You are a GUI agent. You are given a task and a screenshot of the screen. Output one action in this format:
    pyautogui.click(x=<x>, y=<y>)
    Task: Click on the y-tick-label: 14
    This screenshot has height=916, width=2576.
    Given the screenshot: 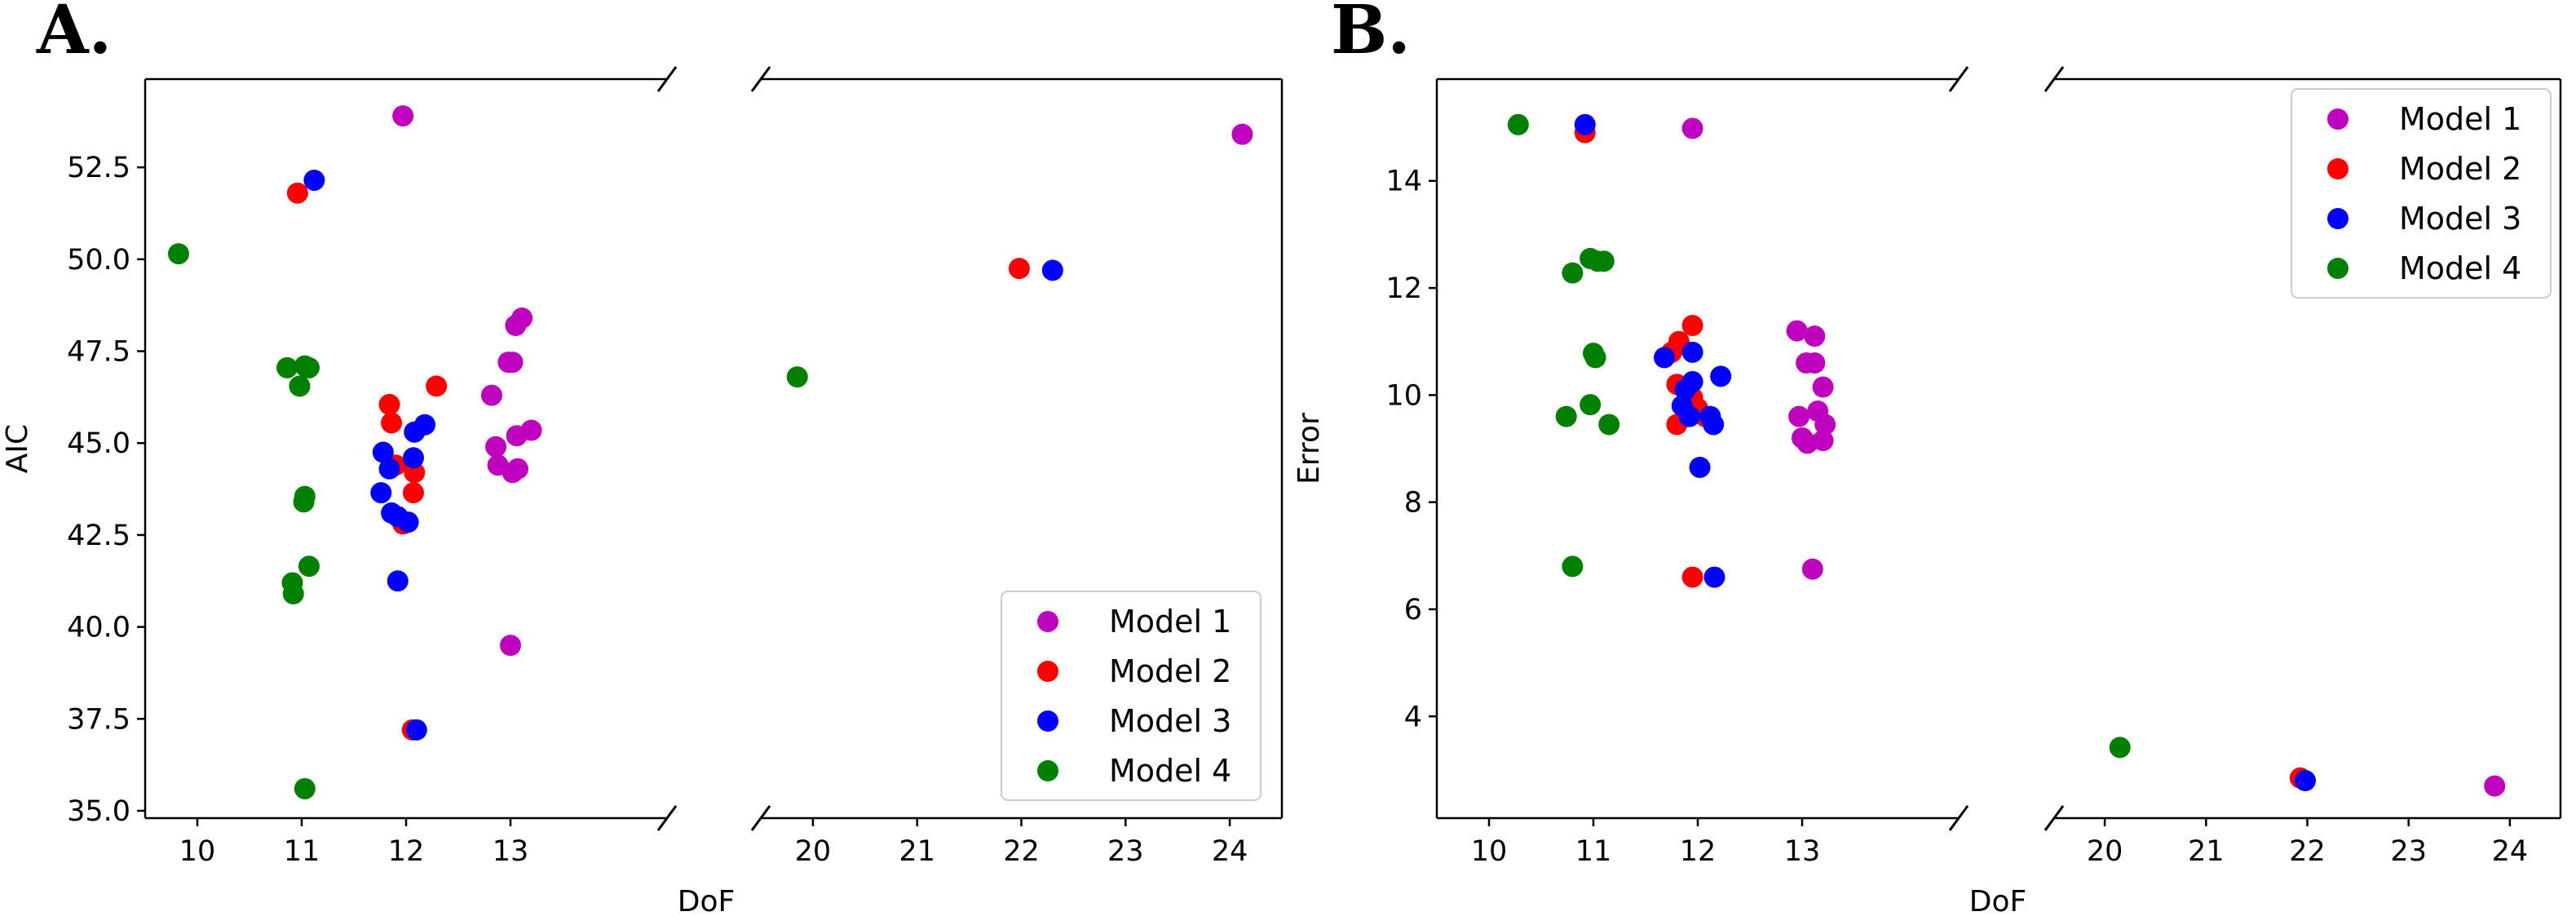 What is the action you would take?
    pyautogui.click(x=1403, y=182)
    